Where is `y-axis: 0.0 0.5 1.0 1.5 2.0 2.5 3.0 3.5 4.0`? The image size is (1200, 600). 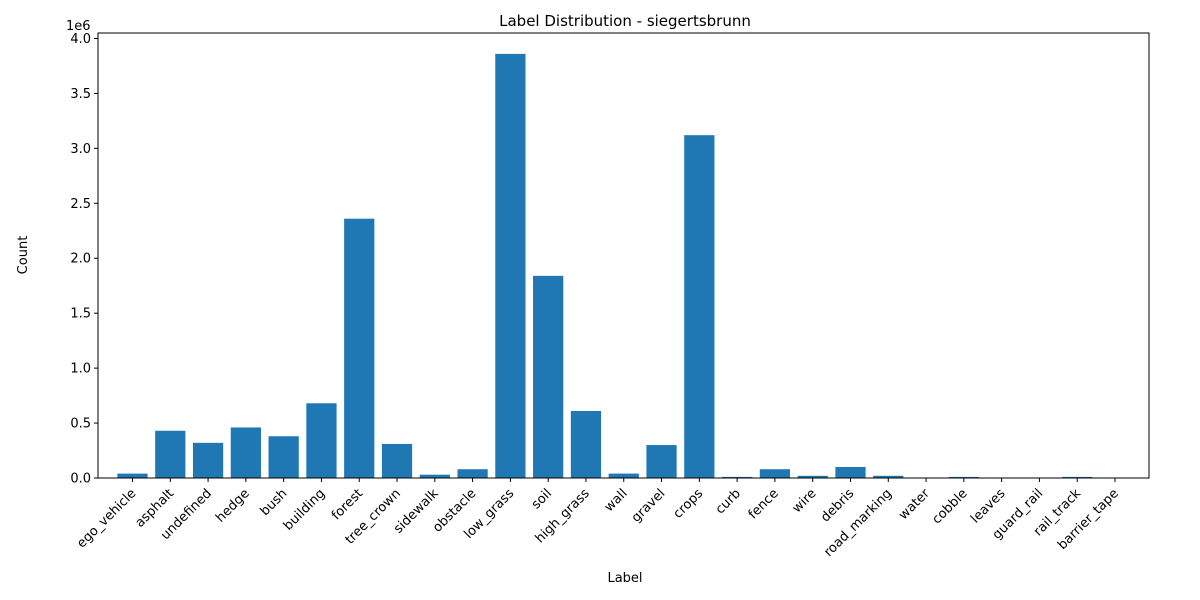
y-axis: 0.0 0.5 1.0 1.5 2.0 2.5 3.0 3.5 4.0 is located at coordinates (84, 259).